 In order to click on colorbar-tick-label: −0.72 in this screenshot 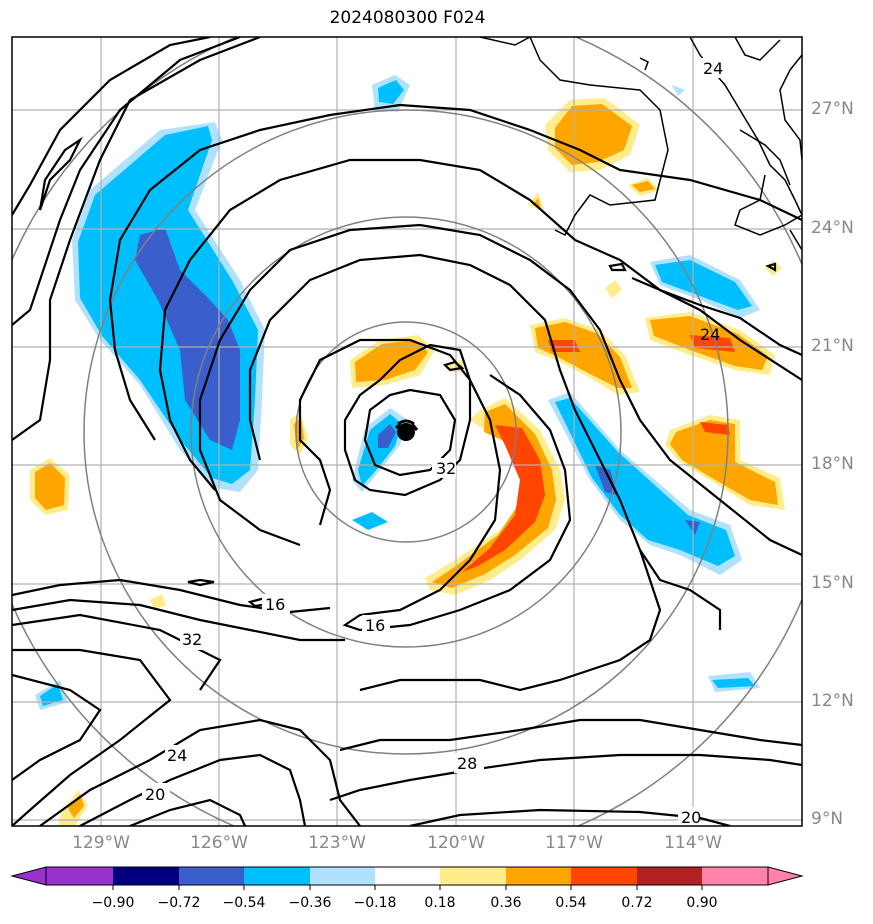, I will do `click(179, 903)`.